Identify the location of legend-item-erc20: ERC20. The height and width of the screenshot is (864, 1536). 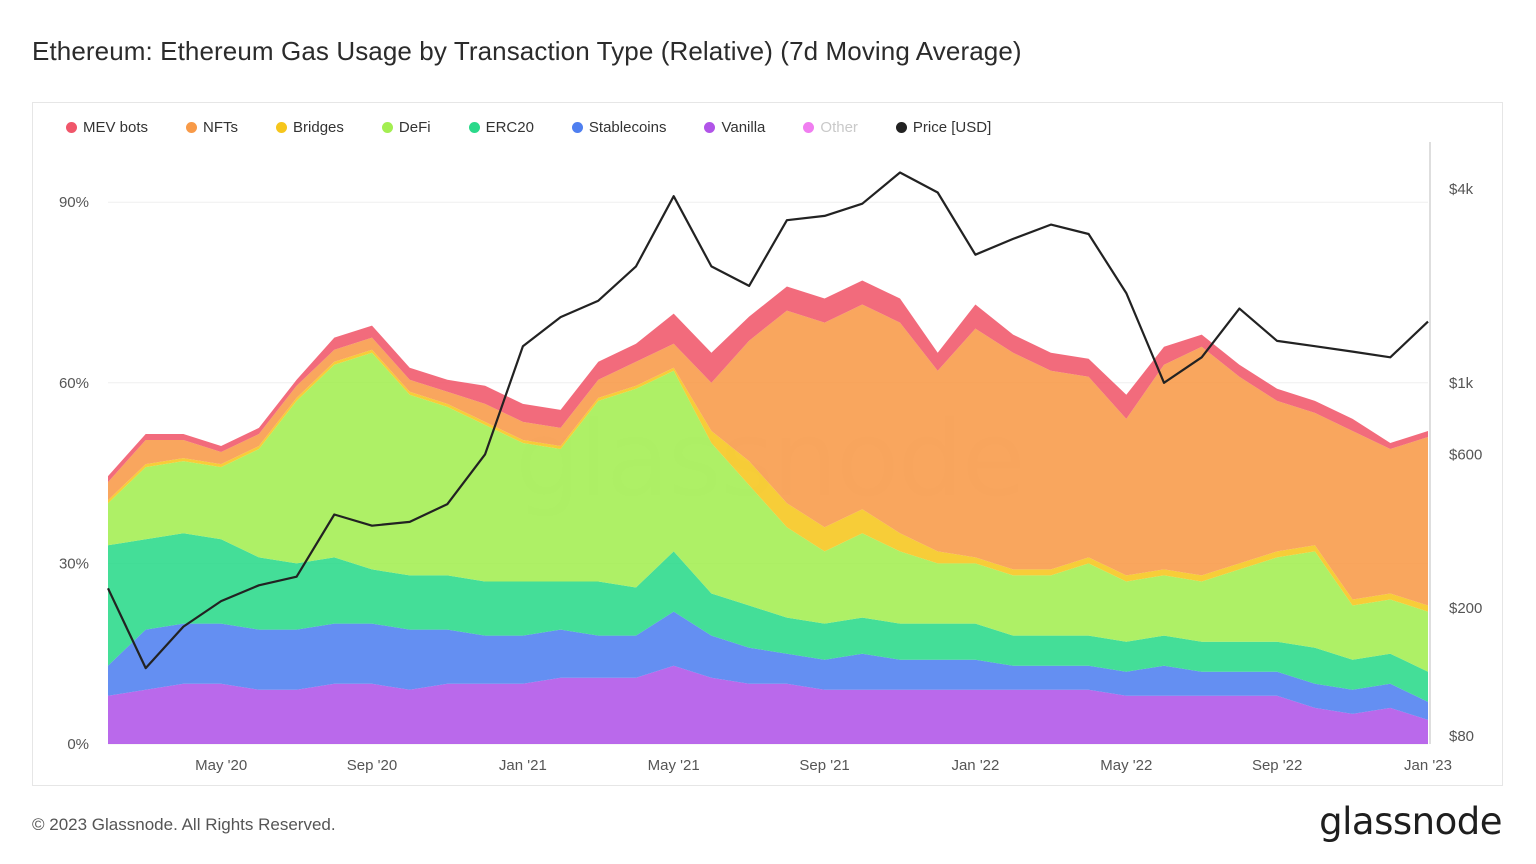
(501, 127).